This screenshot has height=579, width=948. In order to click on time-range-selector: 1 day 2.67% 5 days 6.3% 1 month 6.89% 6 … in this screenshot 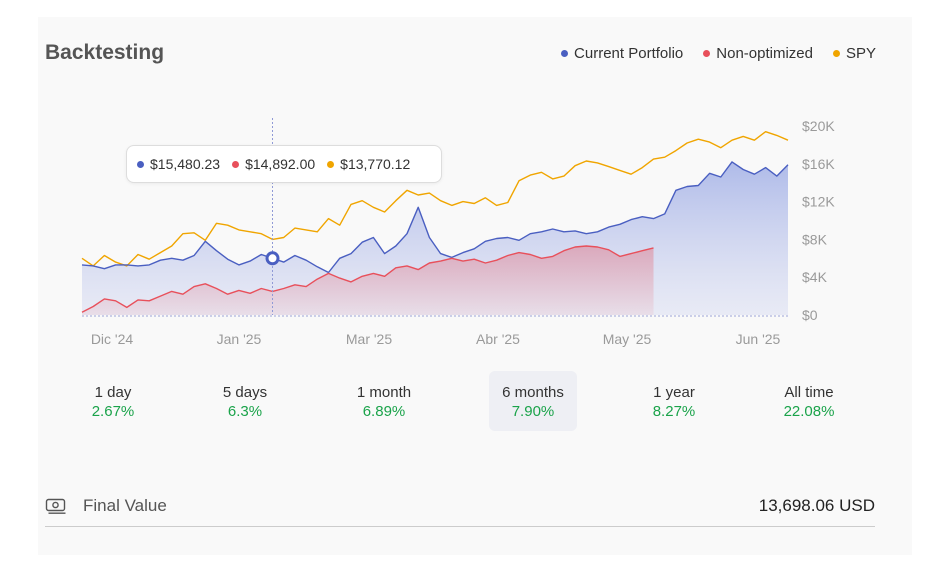, I will do `click(475, 401)`.